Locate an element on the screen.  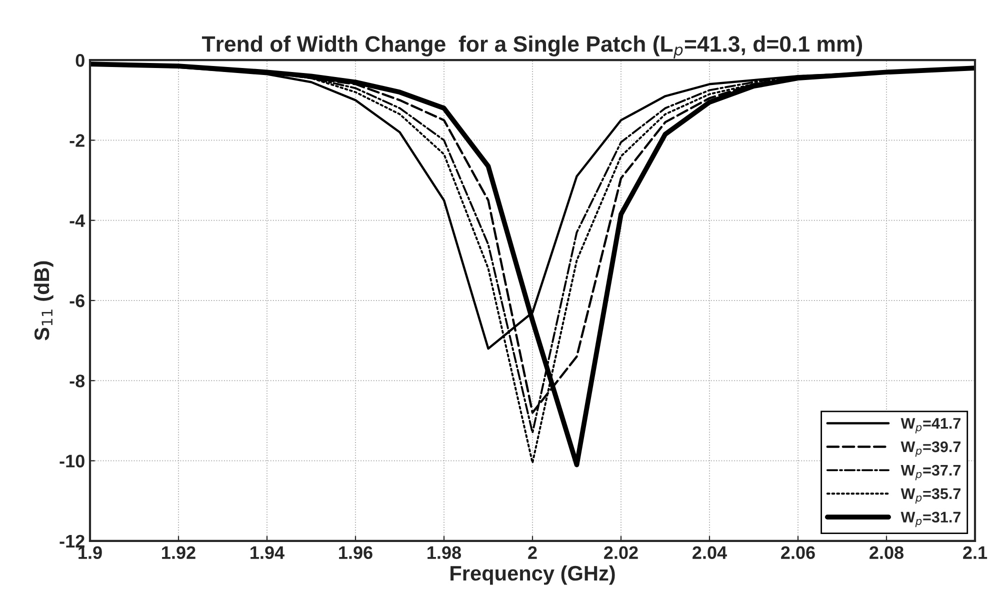
y-tick-label: -6 is located at coordinates (77, 301).